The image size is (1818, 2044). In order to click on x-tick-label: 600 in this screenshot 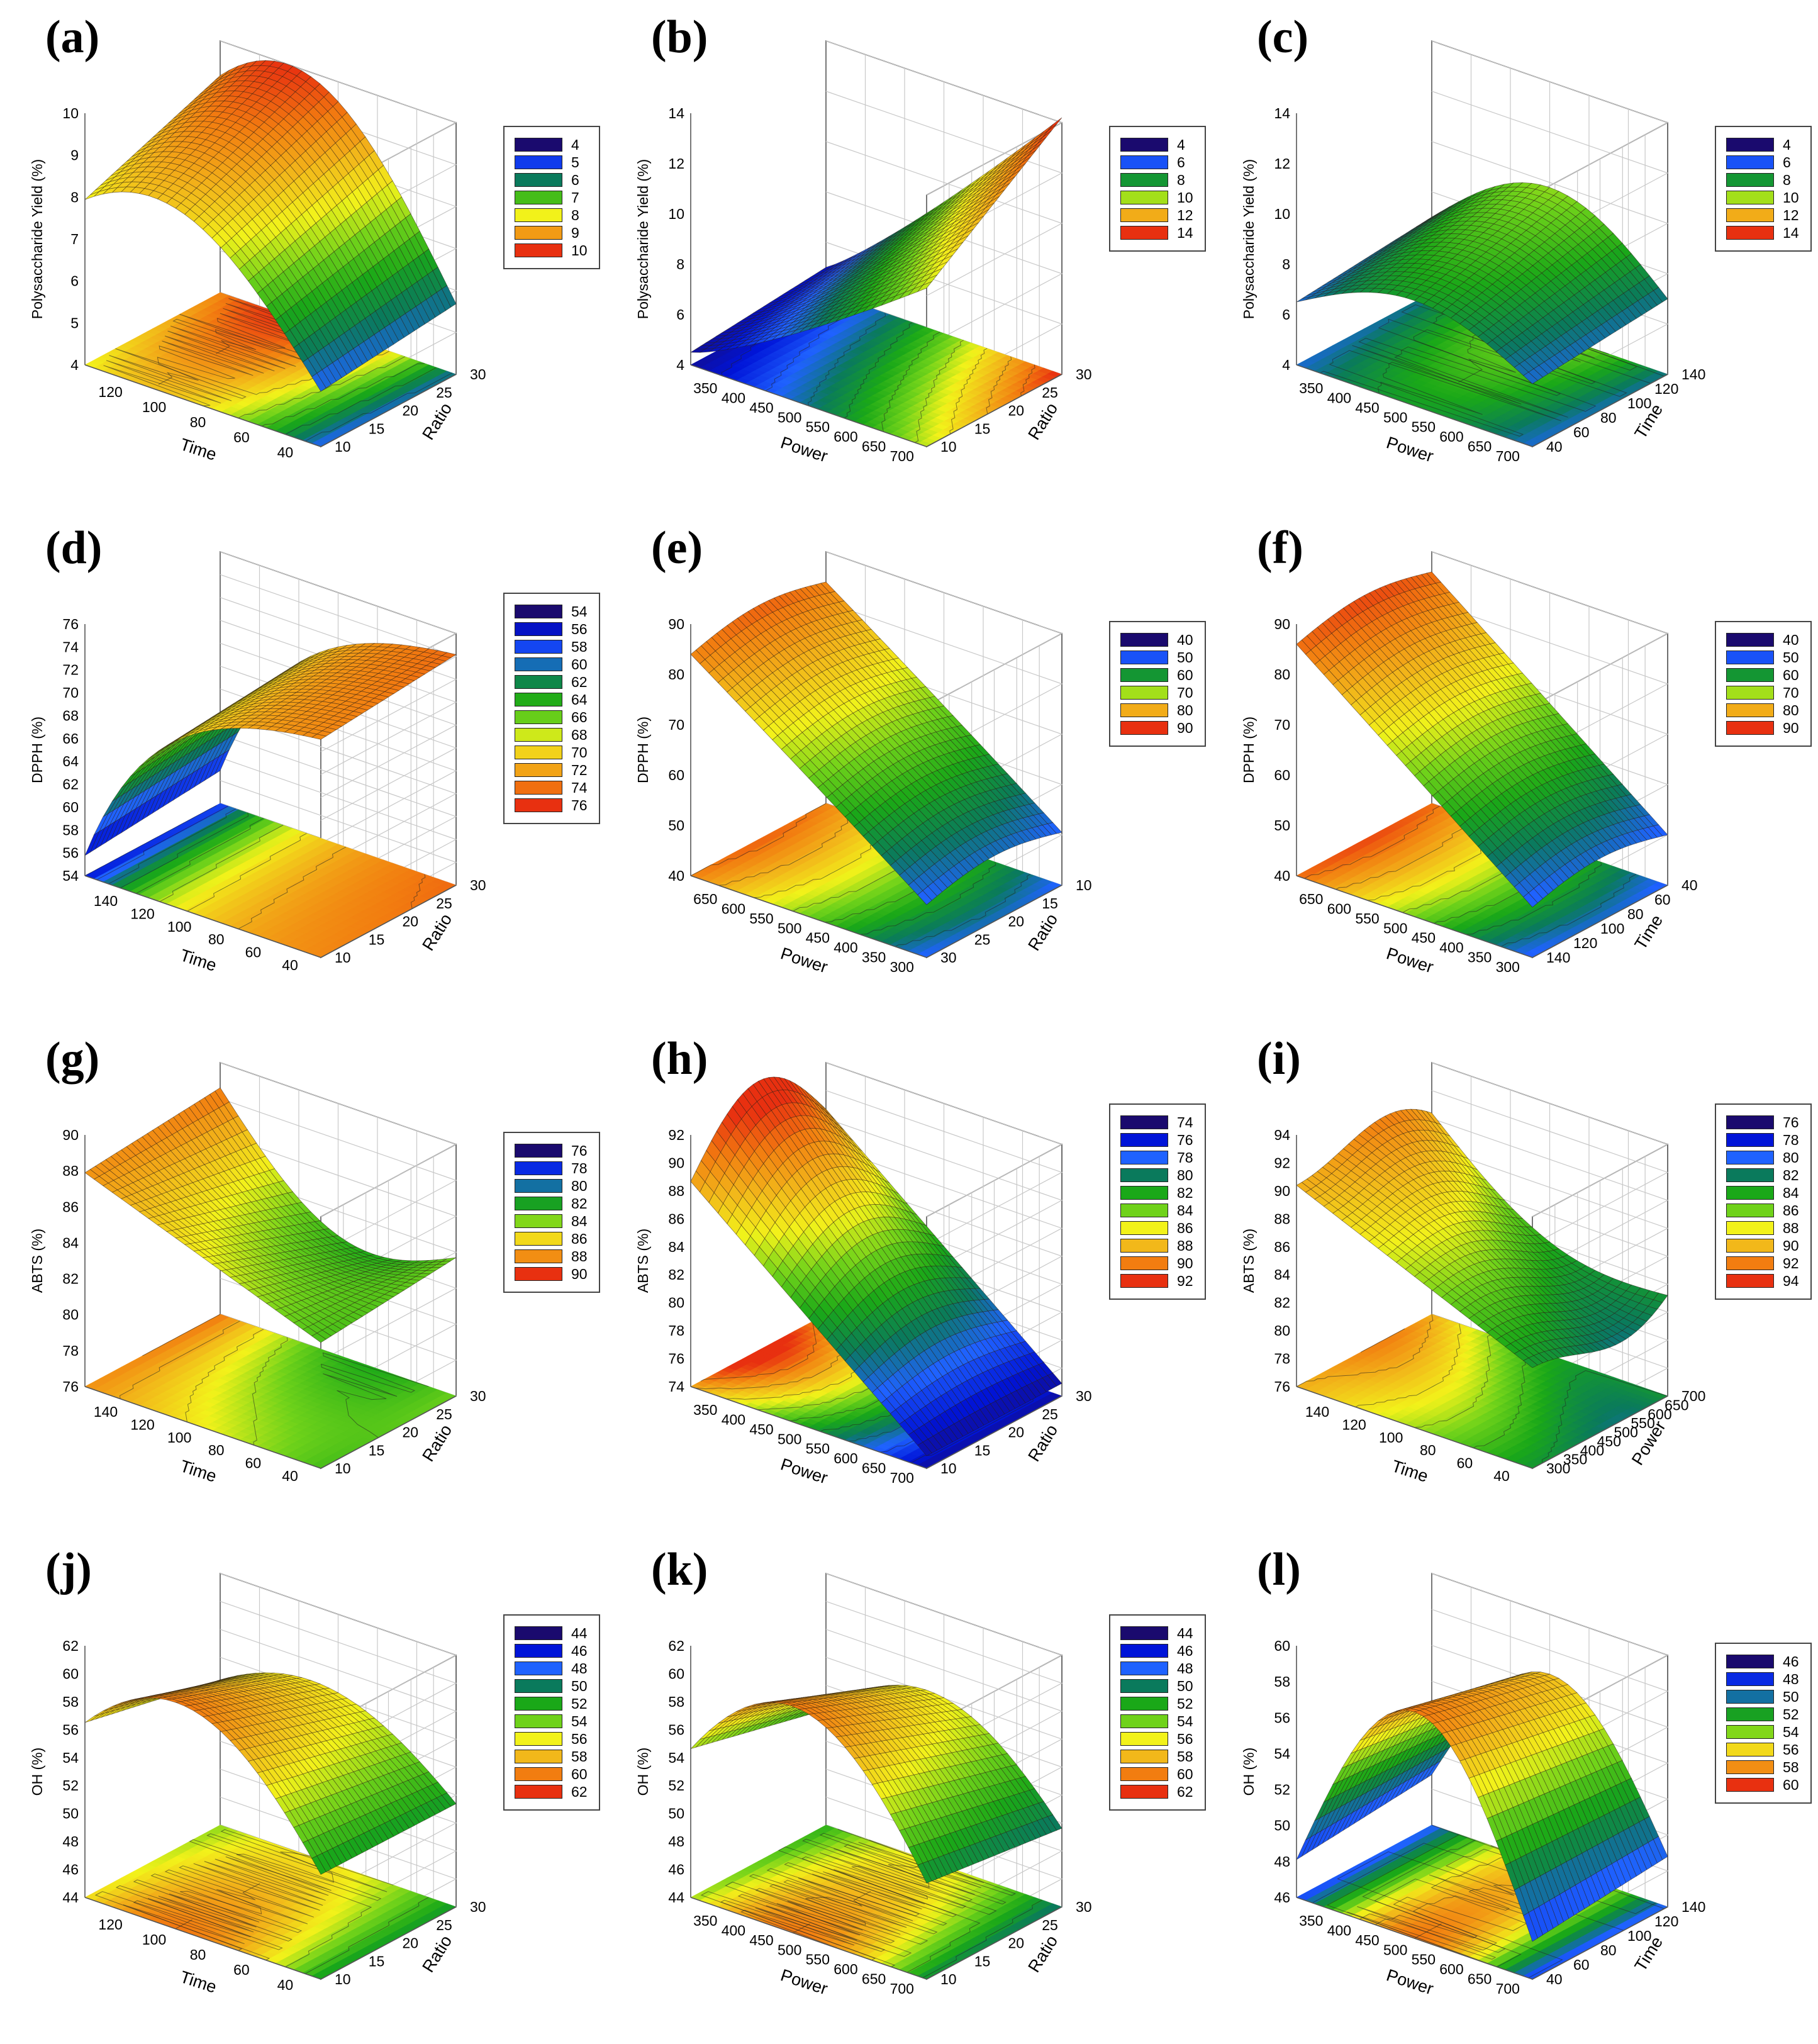, I will do `click(845, 436)`.